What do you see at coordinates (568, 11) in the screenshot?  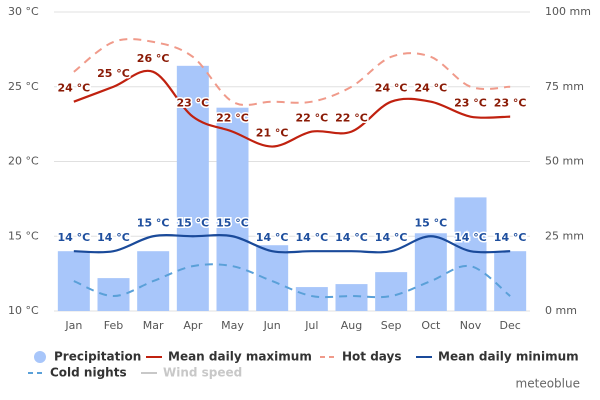 I see `y2-tick-label: 100 mm` at bounding box center [568, 11].